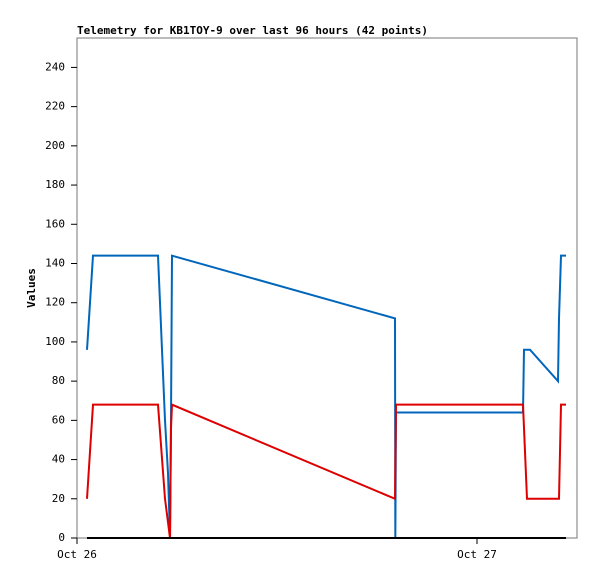 The image size is (597, 583). Describe the element at coordinates (477, 554) in the screenshot. I see `x-tick-label: Oct 27` at that location.